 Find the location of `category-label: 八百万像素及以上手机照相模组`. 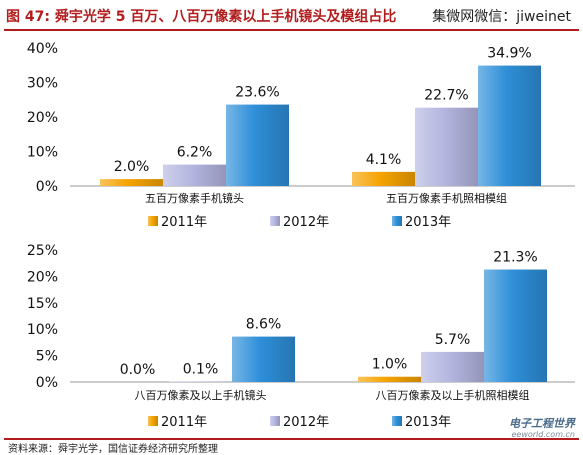

category-label: 八百万像素及以上手机照相模组 is located at coordinates (453, 395).